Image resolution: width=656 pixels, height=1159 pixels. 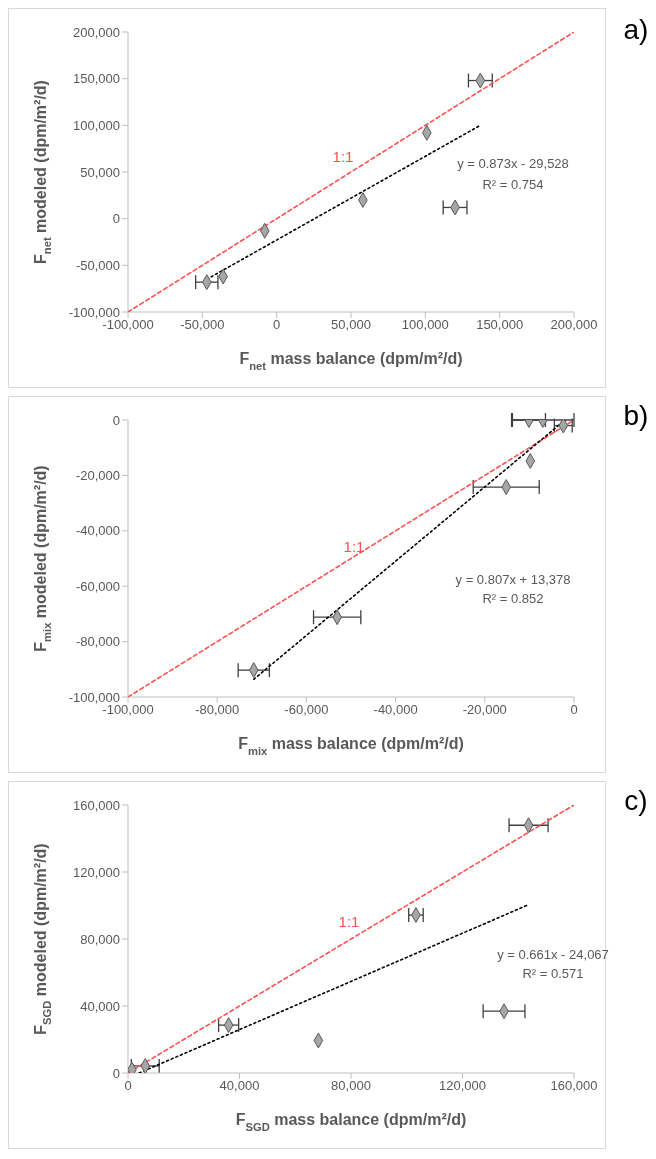 I want to click on x-tick-label: -60,000, so click(x=306, y=710).